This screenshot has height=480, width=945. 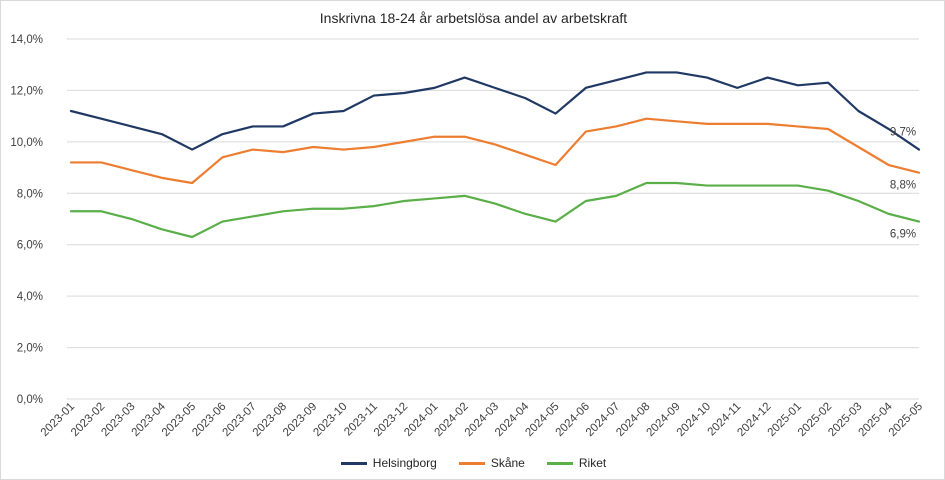 I want to click on legend-swatch-skane, so click(x=471, y=463).